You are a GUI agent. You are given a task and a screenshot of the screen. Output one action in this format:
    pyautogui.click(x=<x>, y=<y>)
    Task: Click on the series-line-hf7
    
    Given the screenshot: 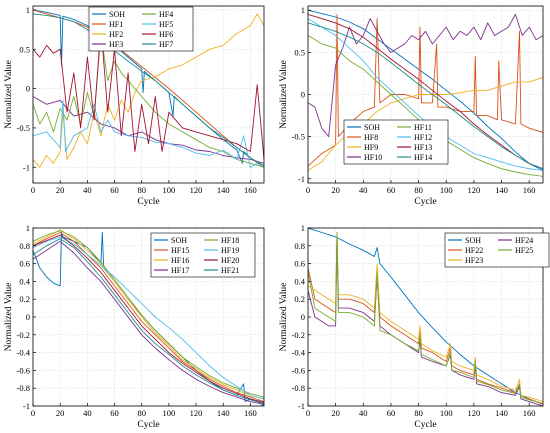 What is the action you would take?
    pyautogui.click(x=148, y=90)
    